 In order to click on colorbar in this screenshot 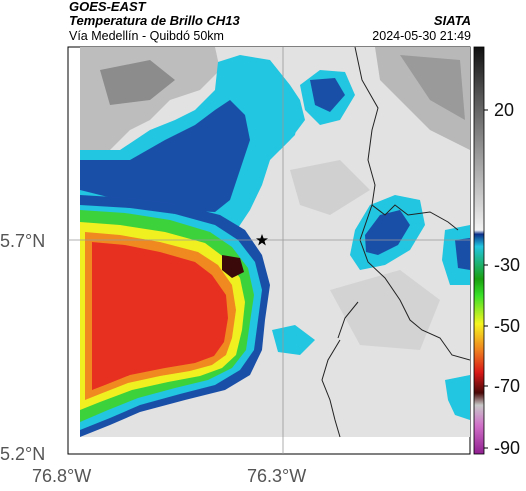, I will do `click(479, 250)`.